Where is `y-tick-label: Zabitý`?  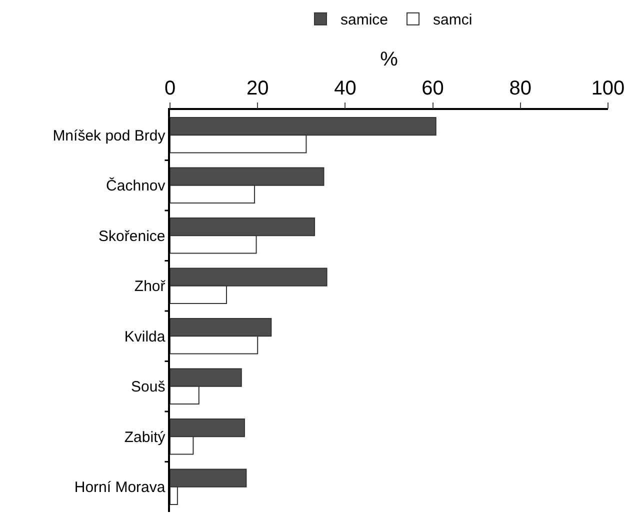 y-tick-label: Zabitý is located at coordinates (145, 437).